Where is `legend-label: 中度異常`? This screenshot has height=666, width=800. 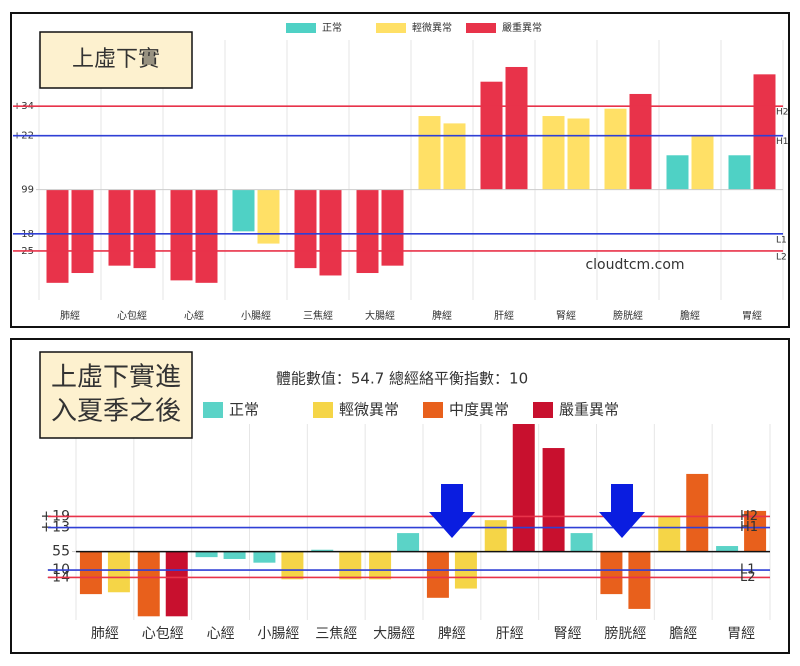
legend-label: 中度異常 is located at coordinates (479, 410).